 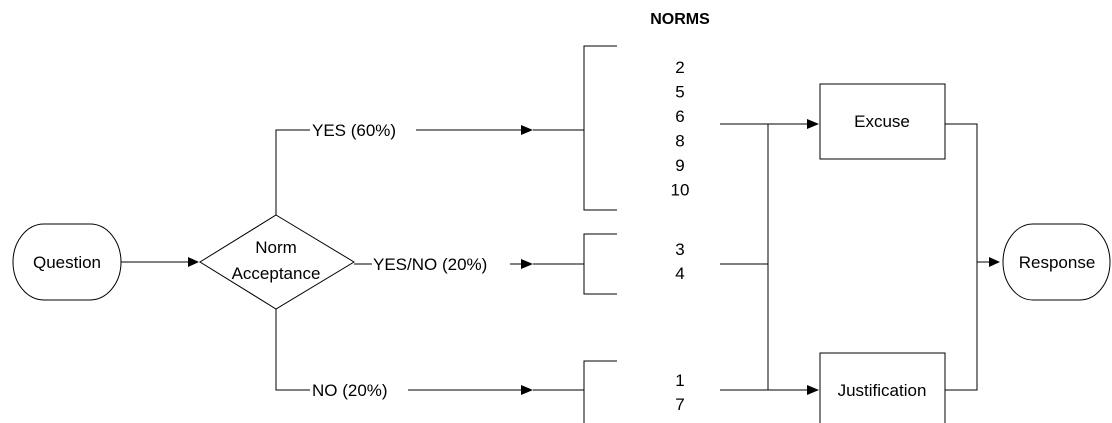 What do you see at coordinates (350, 390) in the screenshot?
I see `no-branch-label: NO (20%)` at bounding box center [350, 390].